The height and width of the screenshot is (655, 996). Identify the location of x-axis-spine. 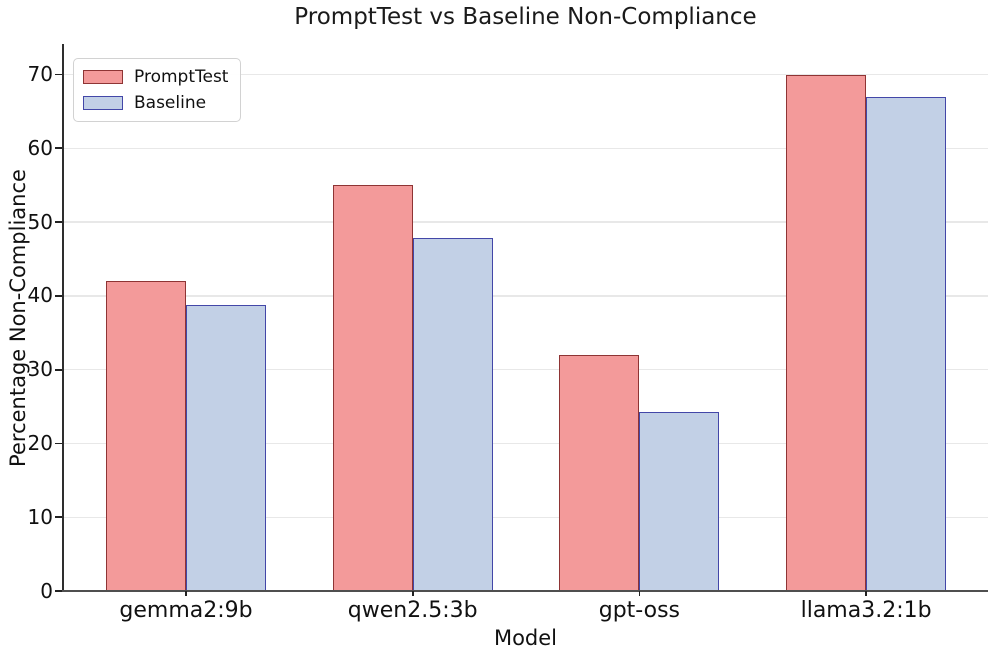
(525, 590).